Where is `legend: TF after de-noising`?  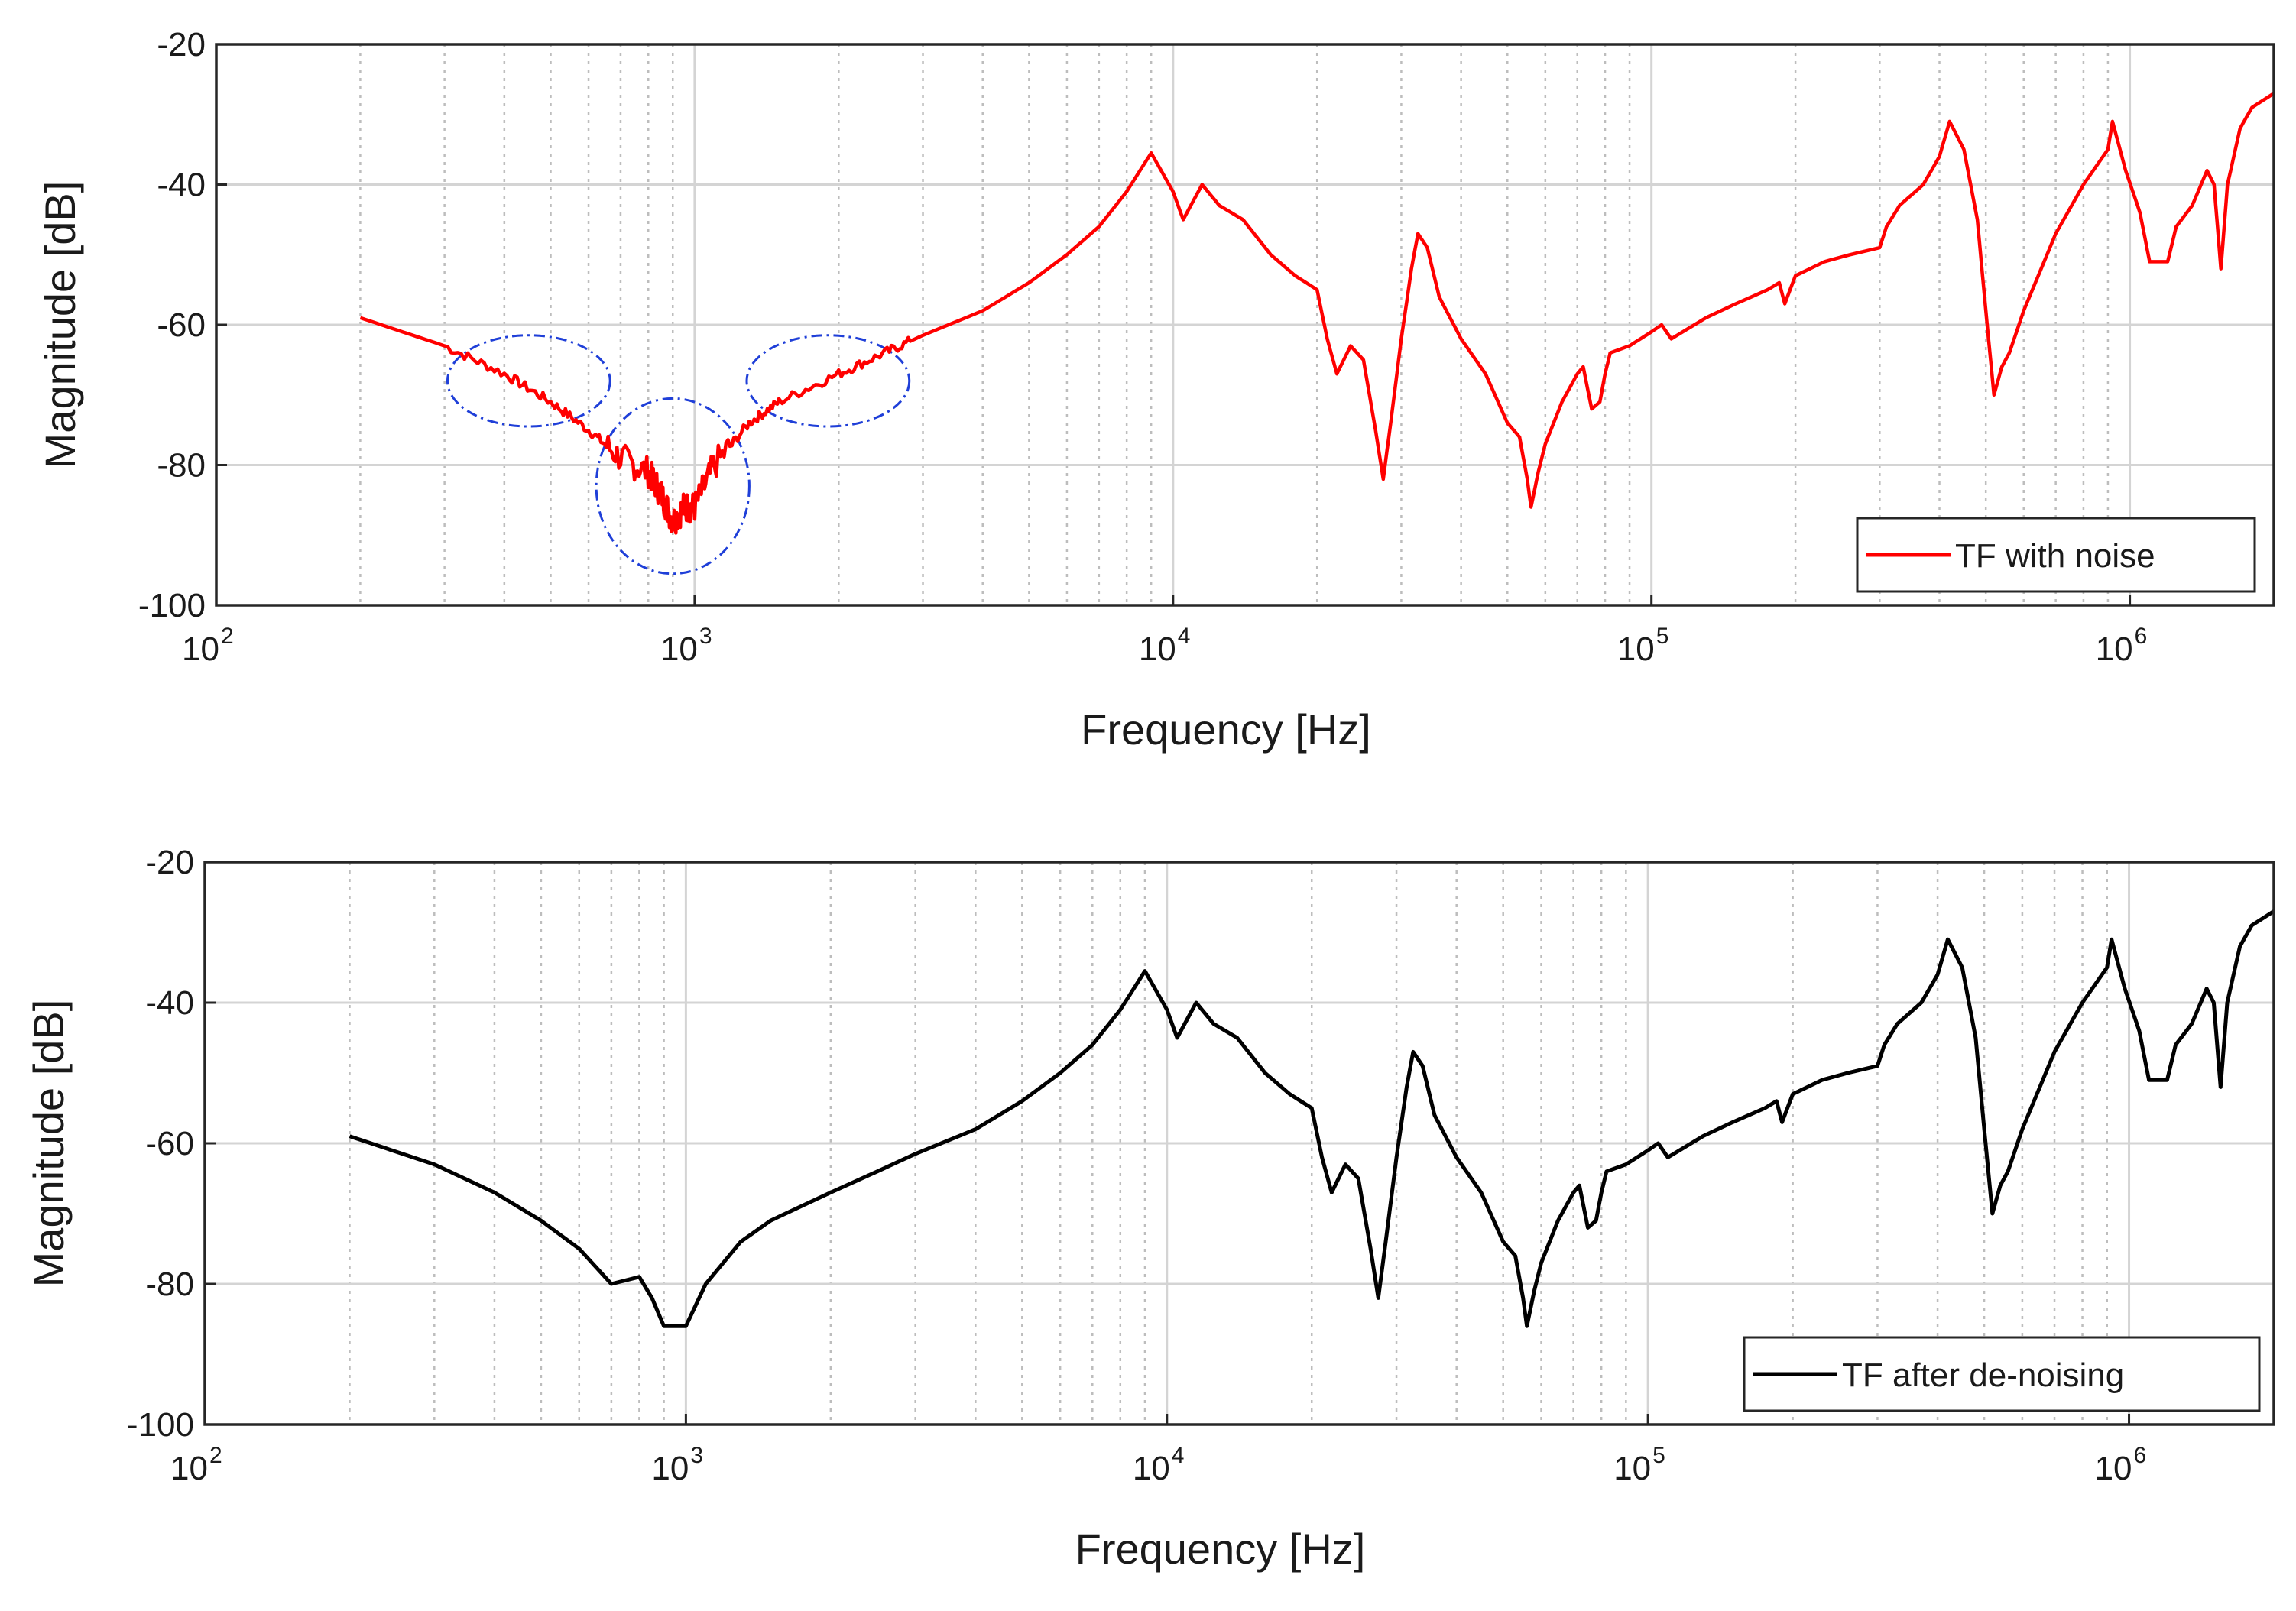 legend: TF after de-noising is located at coordinates (2002, 1374).